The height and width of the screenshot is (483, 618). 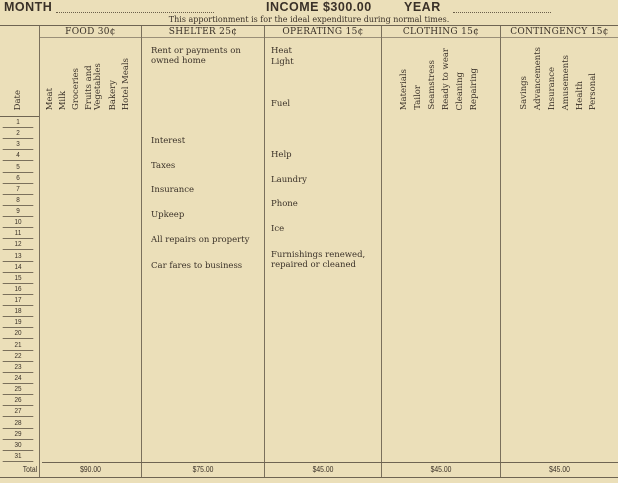 What do you see at coordinates (200, 240) in the screenshot?
I see `shelter-item: All repairs on property` at bounding box center [200, 240].